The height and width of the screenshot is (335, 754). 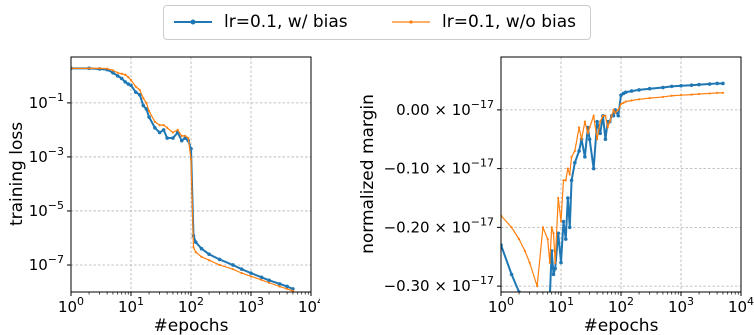 What do you see at coordinates (46, 209) in the screenshot?
I see `left-y-tick-label: 10⁻⁵` at bounding box center [46, 209].